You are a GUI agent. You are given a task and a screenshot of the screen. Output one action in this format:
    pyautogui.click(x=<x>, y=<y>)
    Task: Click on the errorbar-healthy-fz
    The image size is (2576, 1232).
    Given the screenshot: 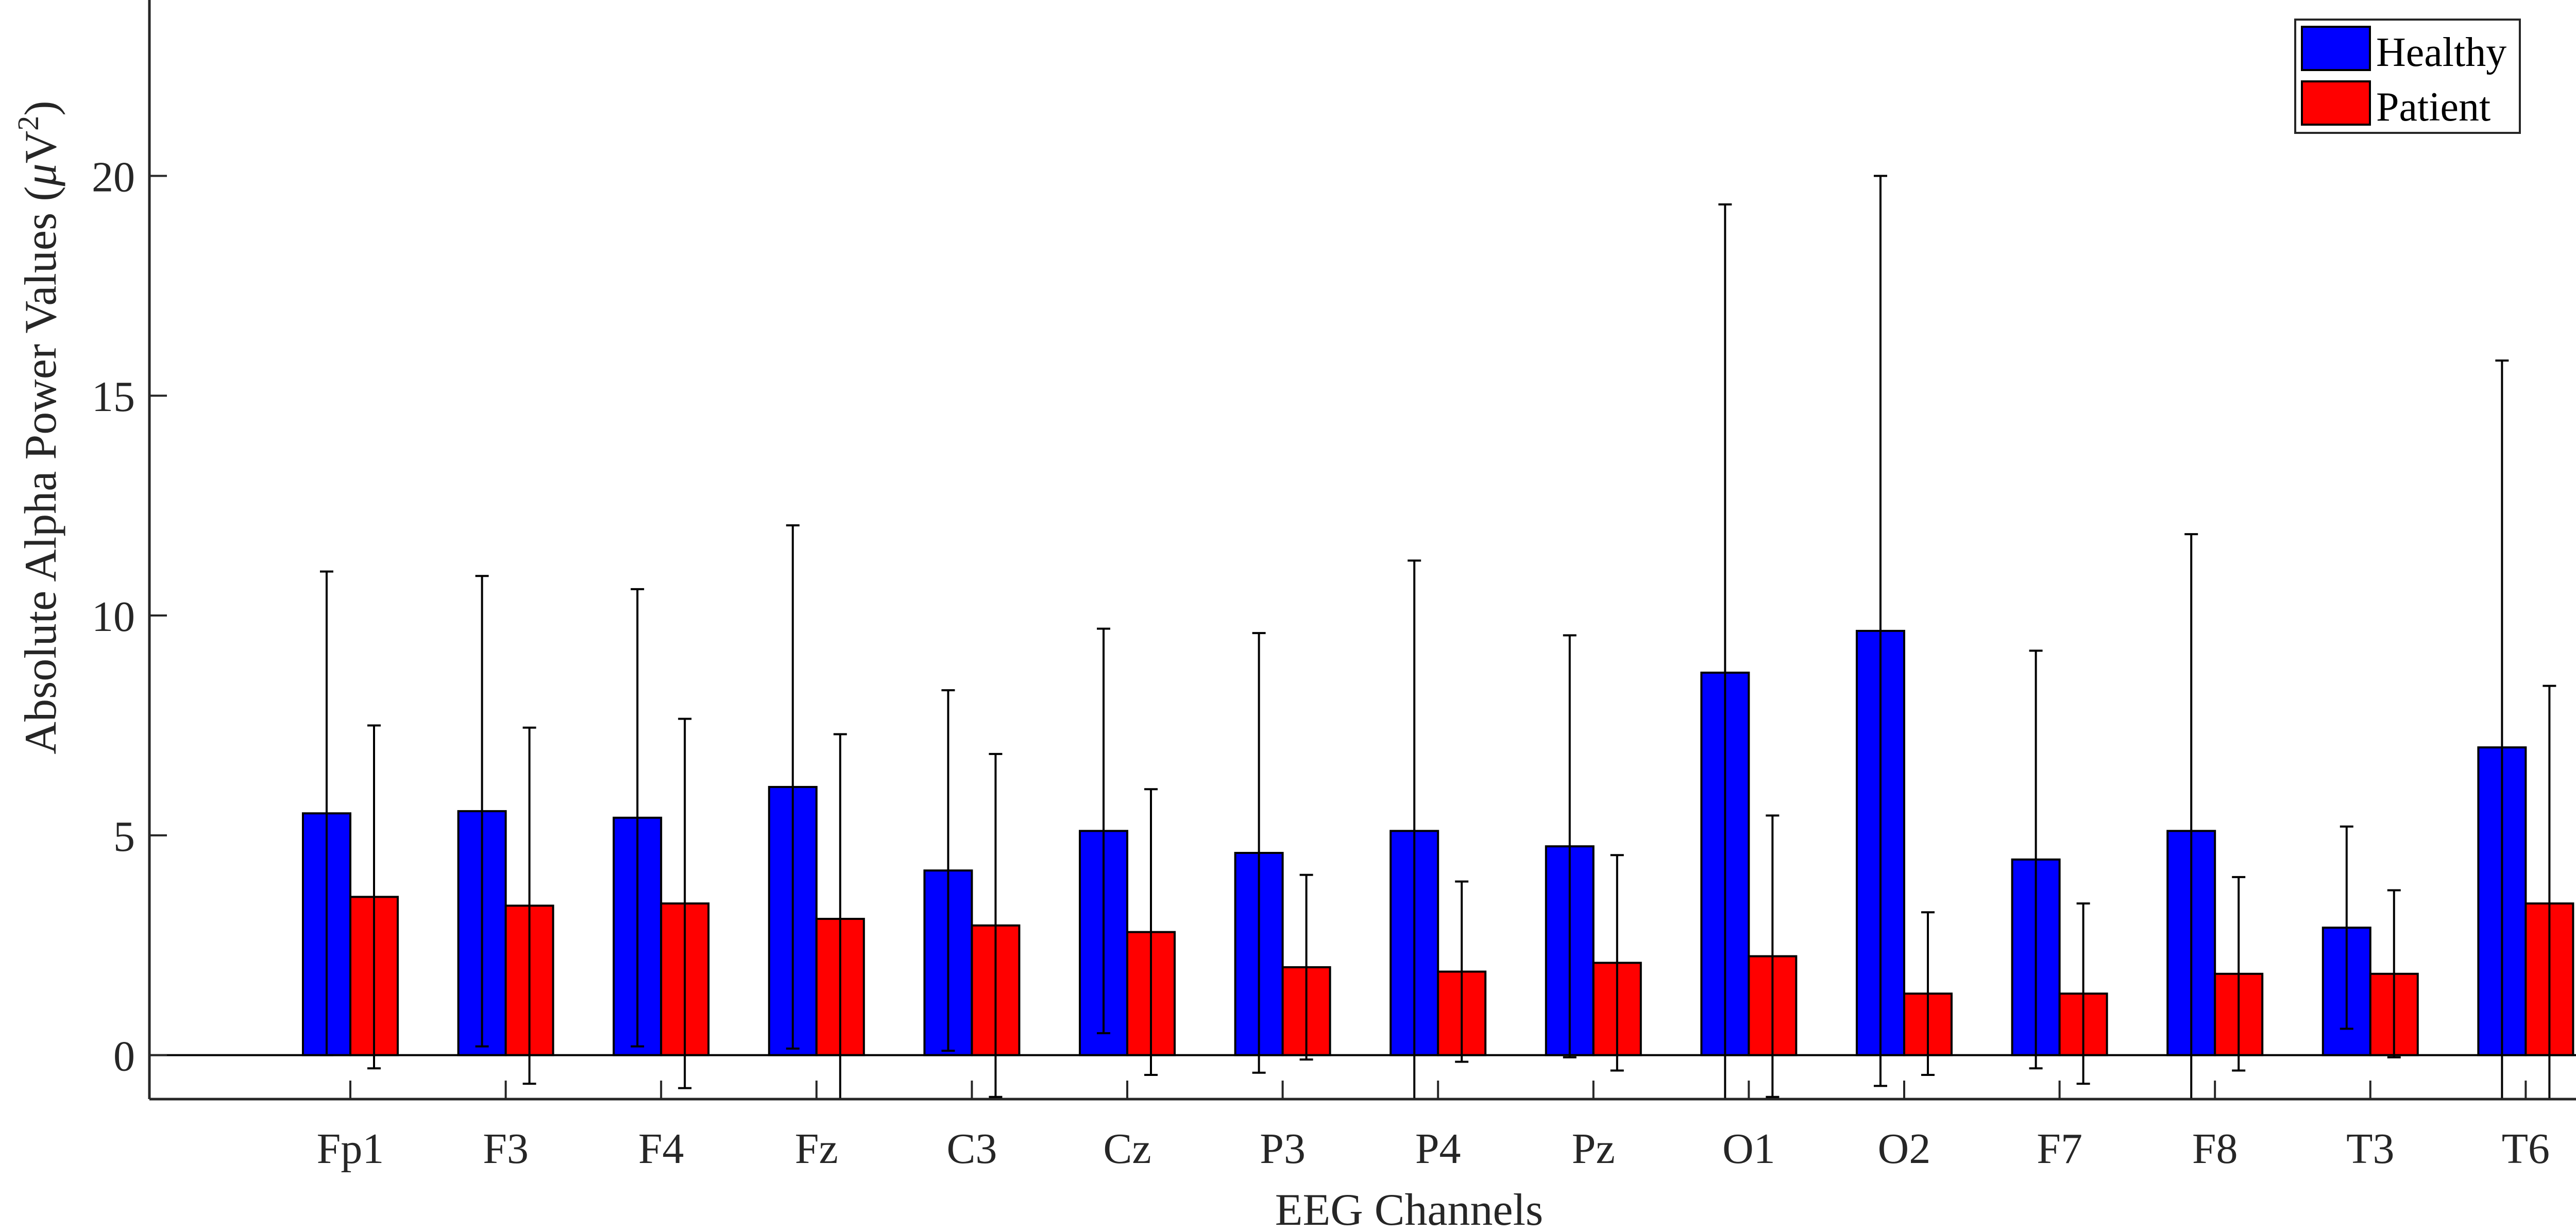 What is the action you would take?
    pyautogui.click(x=793, y=787)
    